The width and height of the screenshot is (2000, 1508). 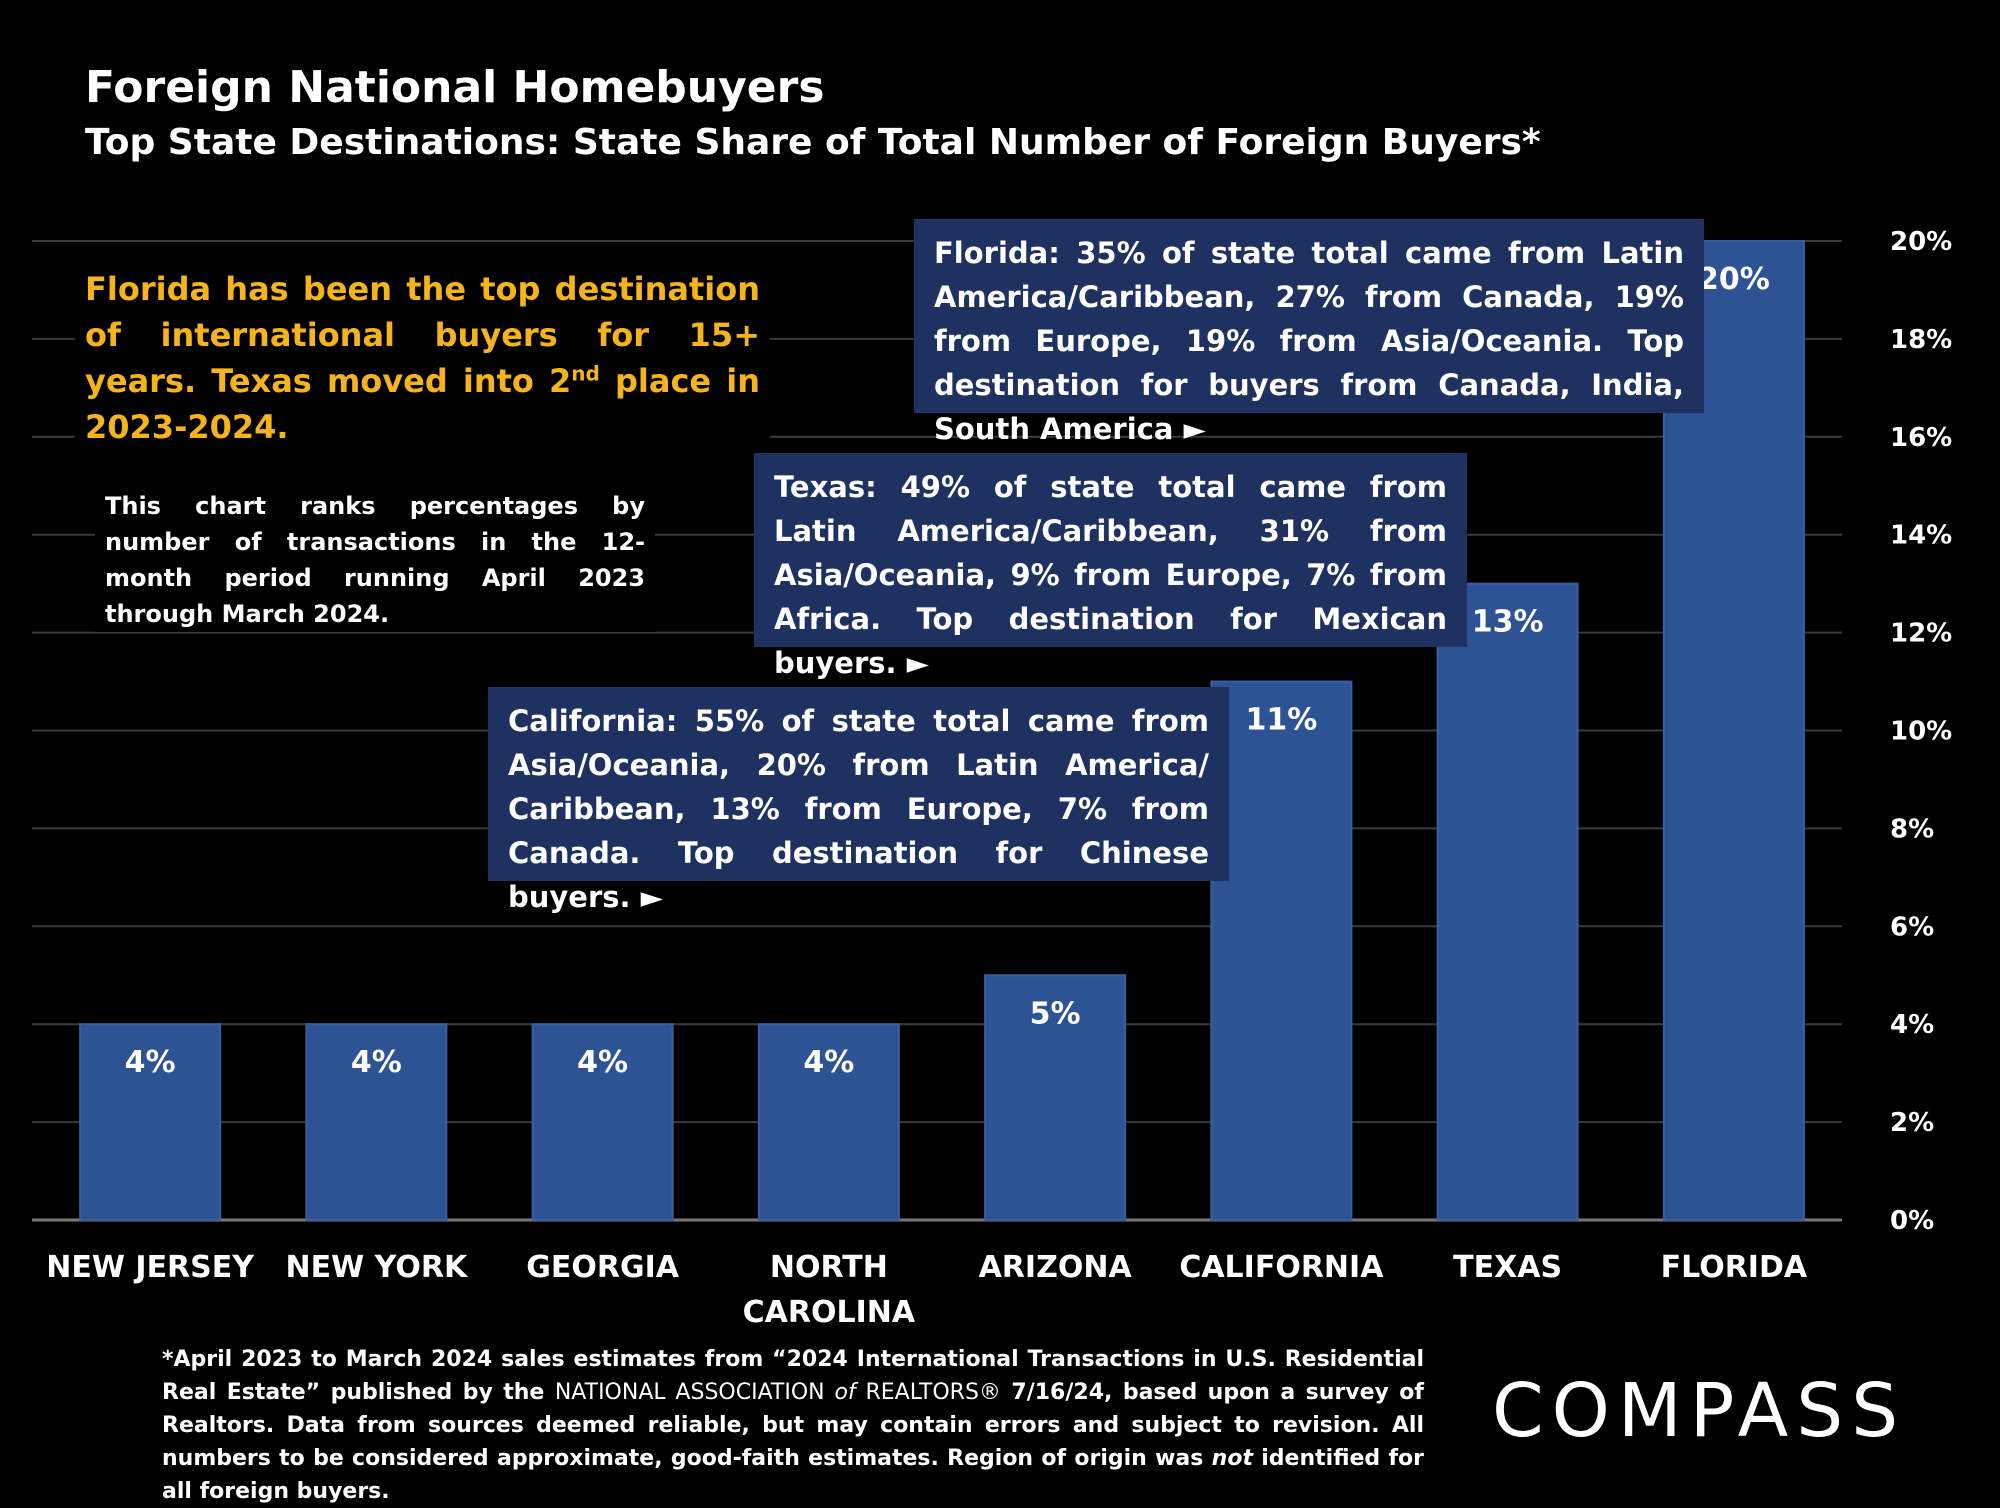 I want to click on footnote-org1: NATIONAL ASSOCIATION, so click(x=694, y=1392).